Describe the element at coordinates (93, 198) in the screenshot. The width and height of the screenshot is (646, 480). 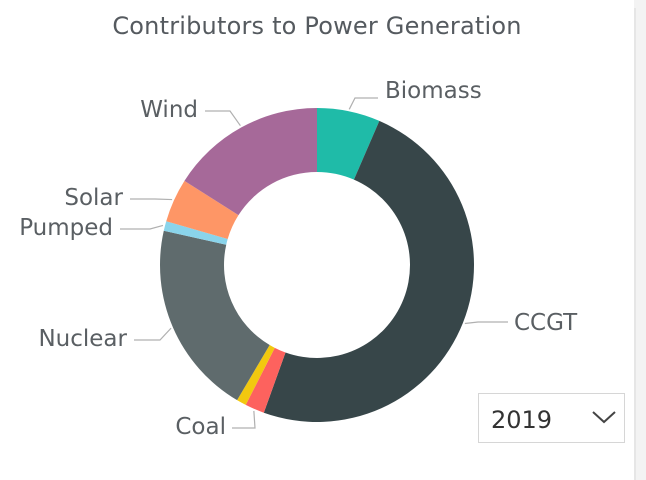
I see `label-solar: Solar` at that location.